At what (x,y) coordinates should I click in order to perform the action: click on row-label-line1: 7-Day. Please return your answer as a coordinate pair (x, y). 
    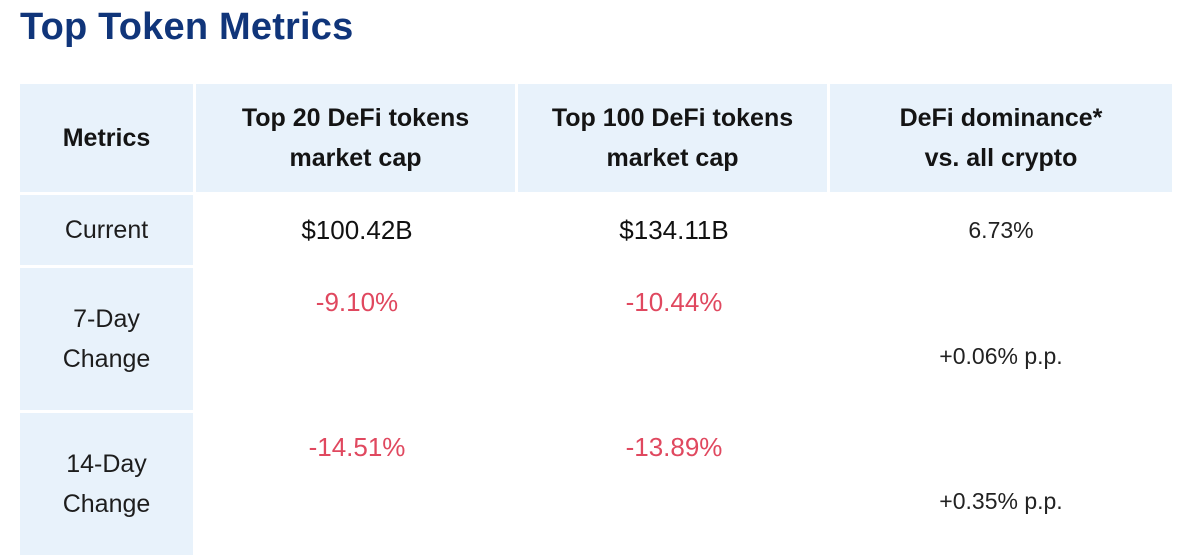
    Looking at the image, I should click on (106, 319).